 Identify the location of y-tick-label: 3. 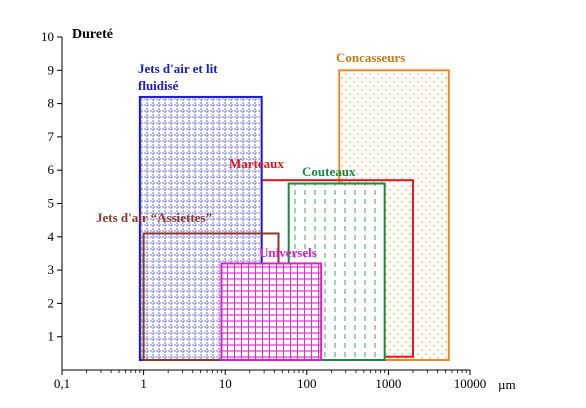
(51, 269).